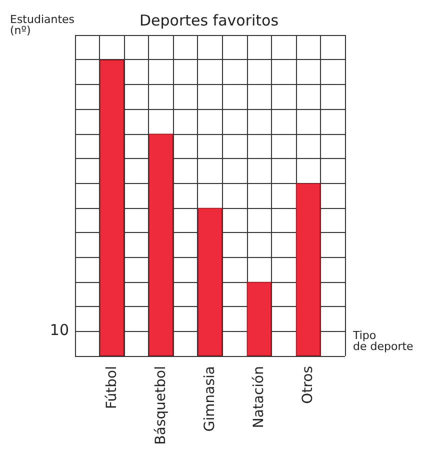  I want to click on x-tick-label: Básquetbol, so click(160, 405).